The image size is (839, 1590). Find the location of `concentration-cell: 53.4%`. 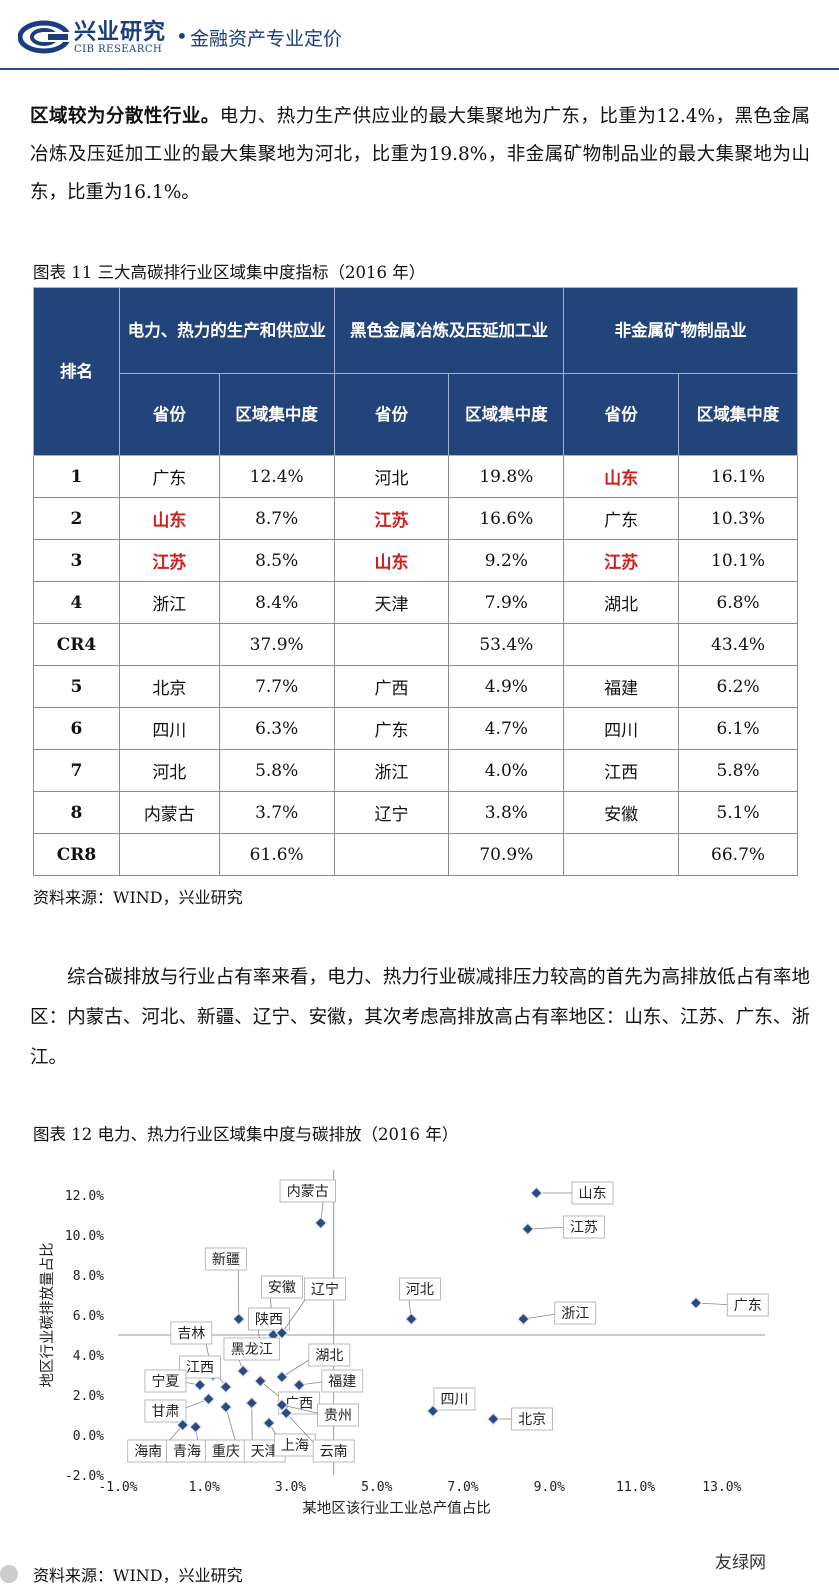

concentration-cell: 53.4% is located at coordinates (506, 644).